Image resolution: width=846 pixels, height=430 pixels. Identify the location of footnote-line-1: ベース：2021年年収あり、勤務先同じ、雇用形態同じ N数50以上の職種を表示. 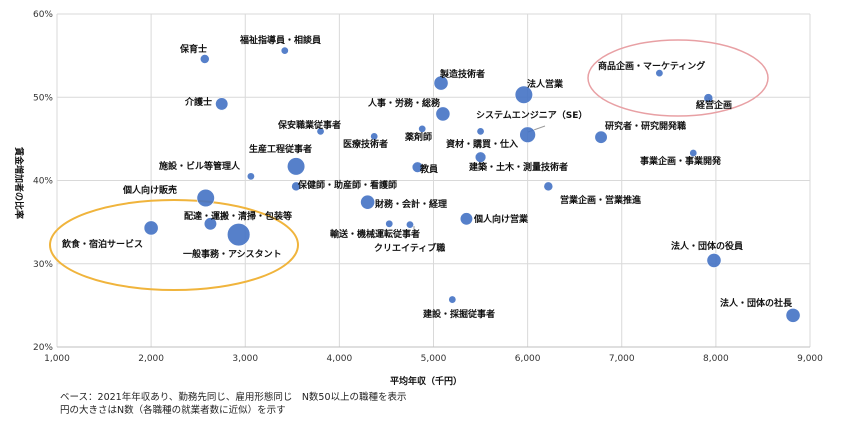
(233, 397).